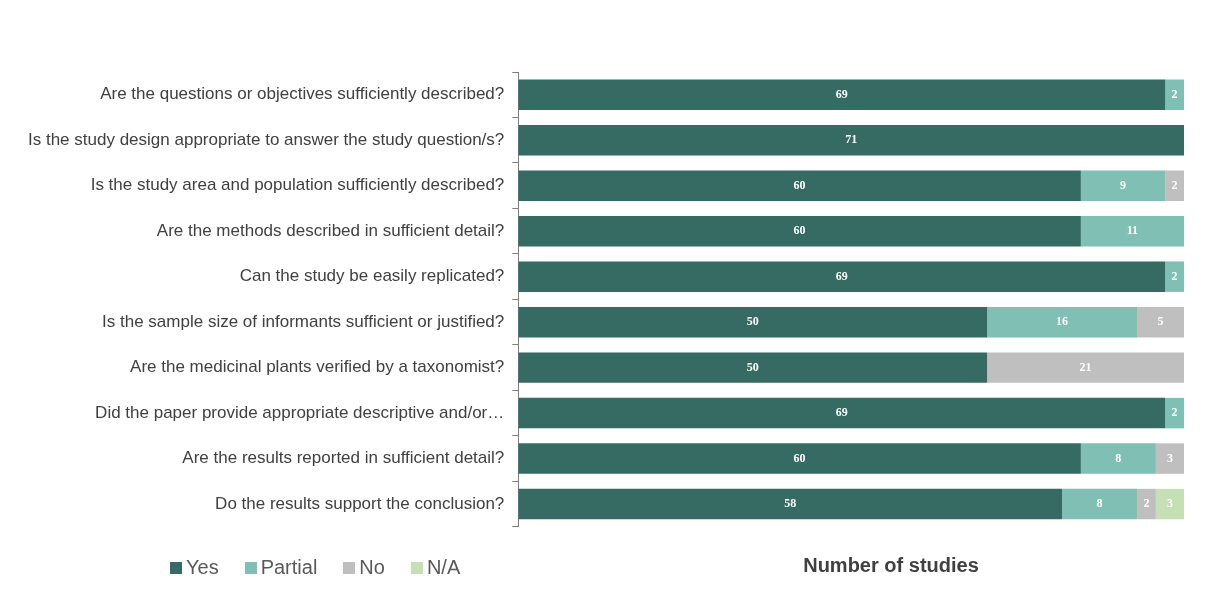 The height and width of the screenshot is (608, 1208). What do you see at coordinates (360, 503) in the screenshot?
I see `y-tick-label: Do the results support the conclusion?` at bounding box center [360, 503].